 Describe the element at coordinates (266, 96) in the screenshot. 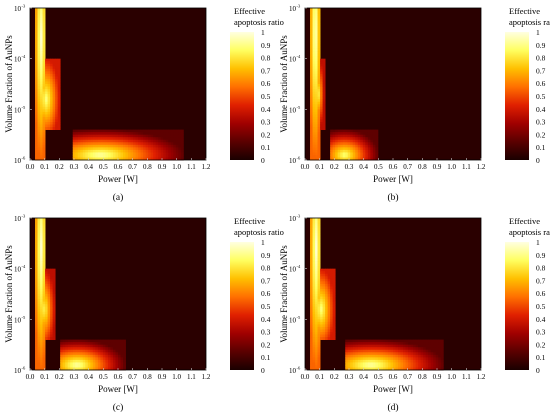

I see `colorbar-tick-label: 0.5` at that location.